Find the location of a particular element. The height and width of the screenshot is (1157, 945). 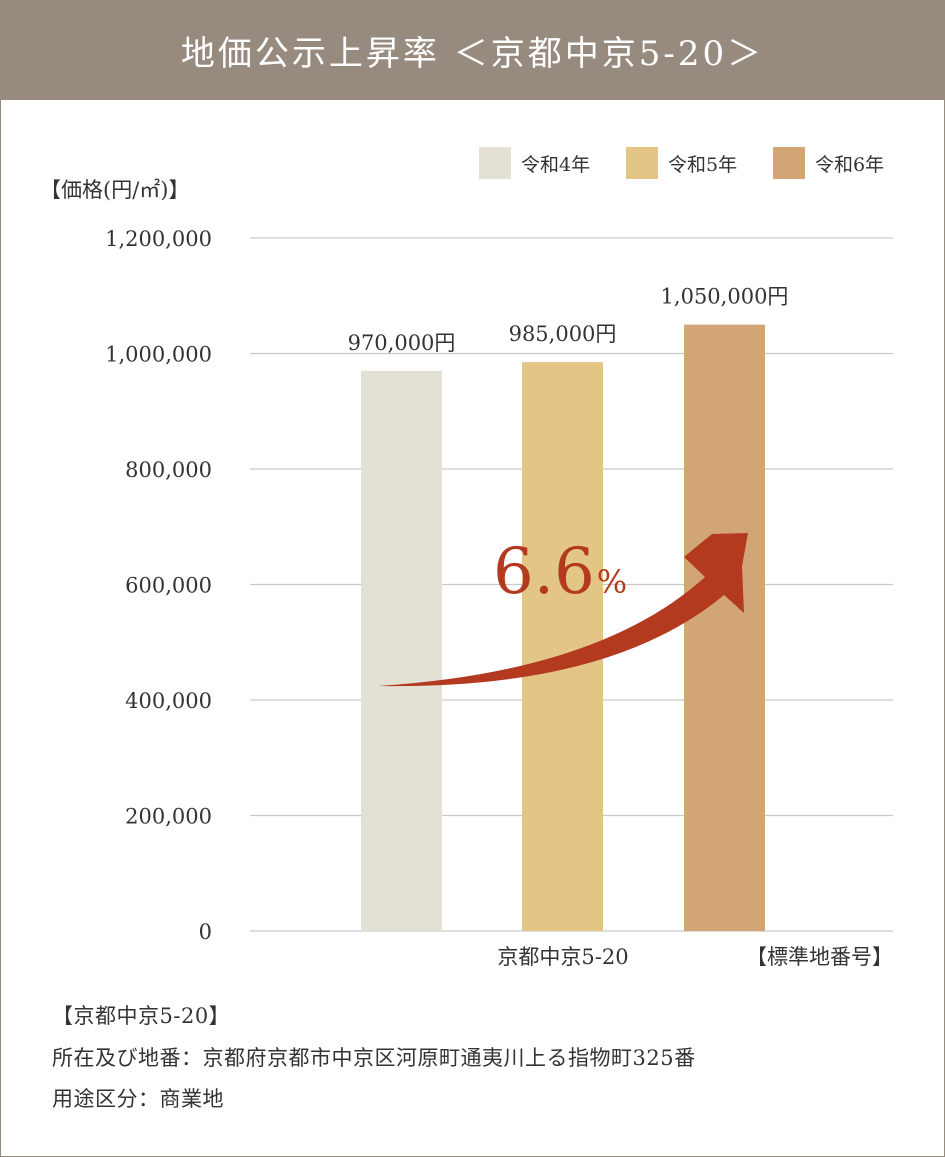

info-title: 【京都中京5-20】 is located at coordinates (141, 1016).